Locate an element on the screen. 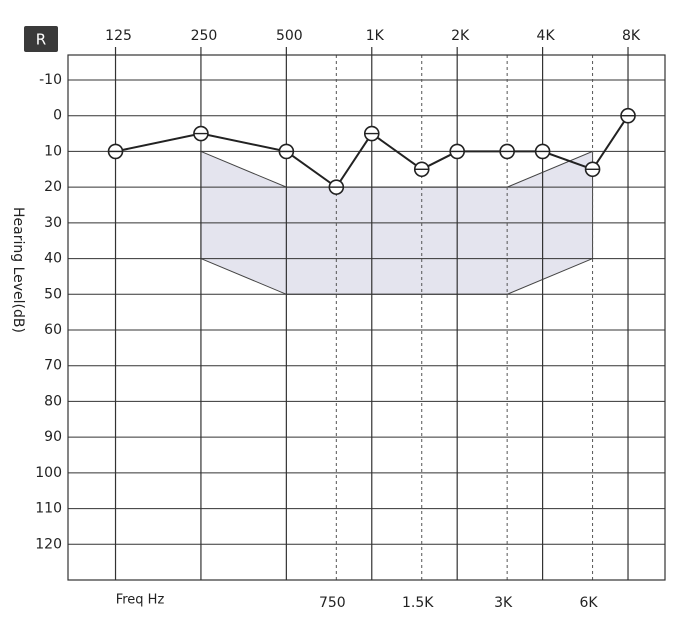  x-tick-label: 6K is located at coordinates (589, 603).